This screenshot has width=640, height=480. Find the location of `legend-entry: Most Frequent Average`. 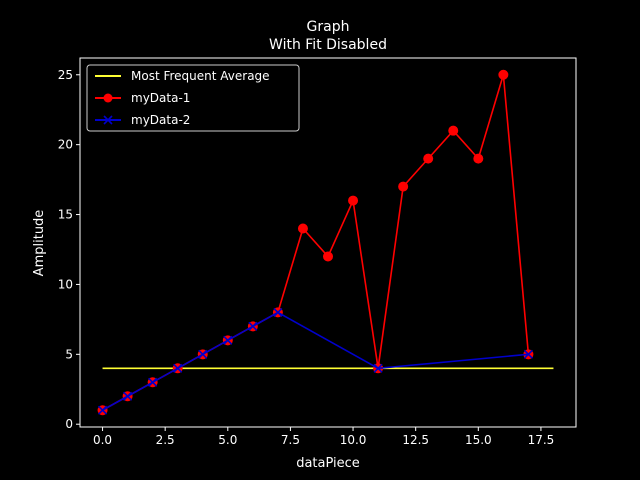

legend-entry: Most Frequent Average is located at coordinates (182, 76).